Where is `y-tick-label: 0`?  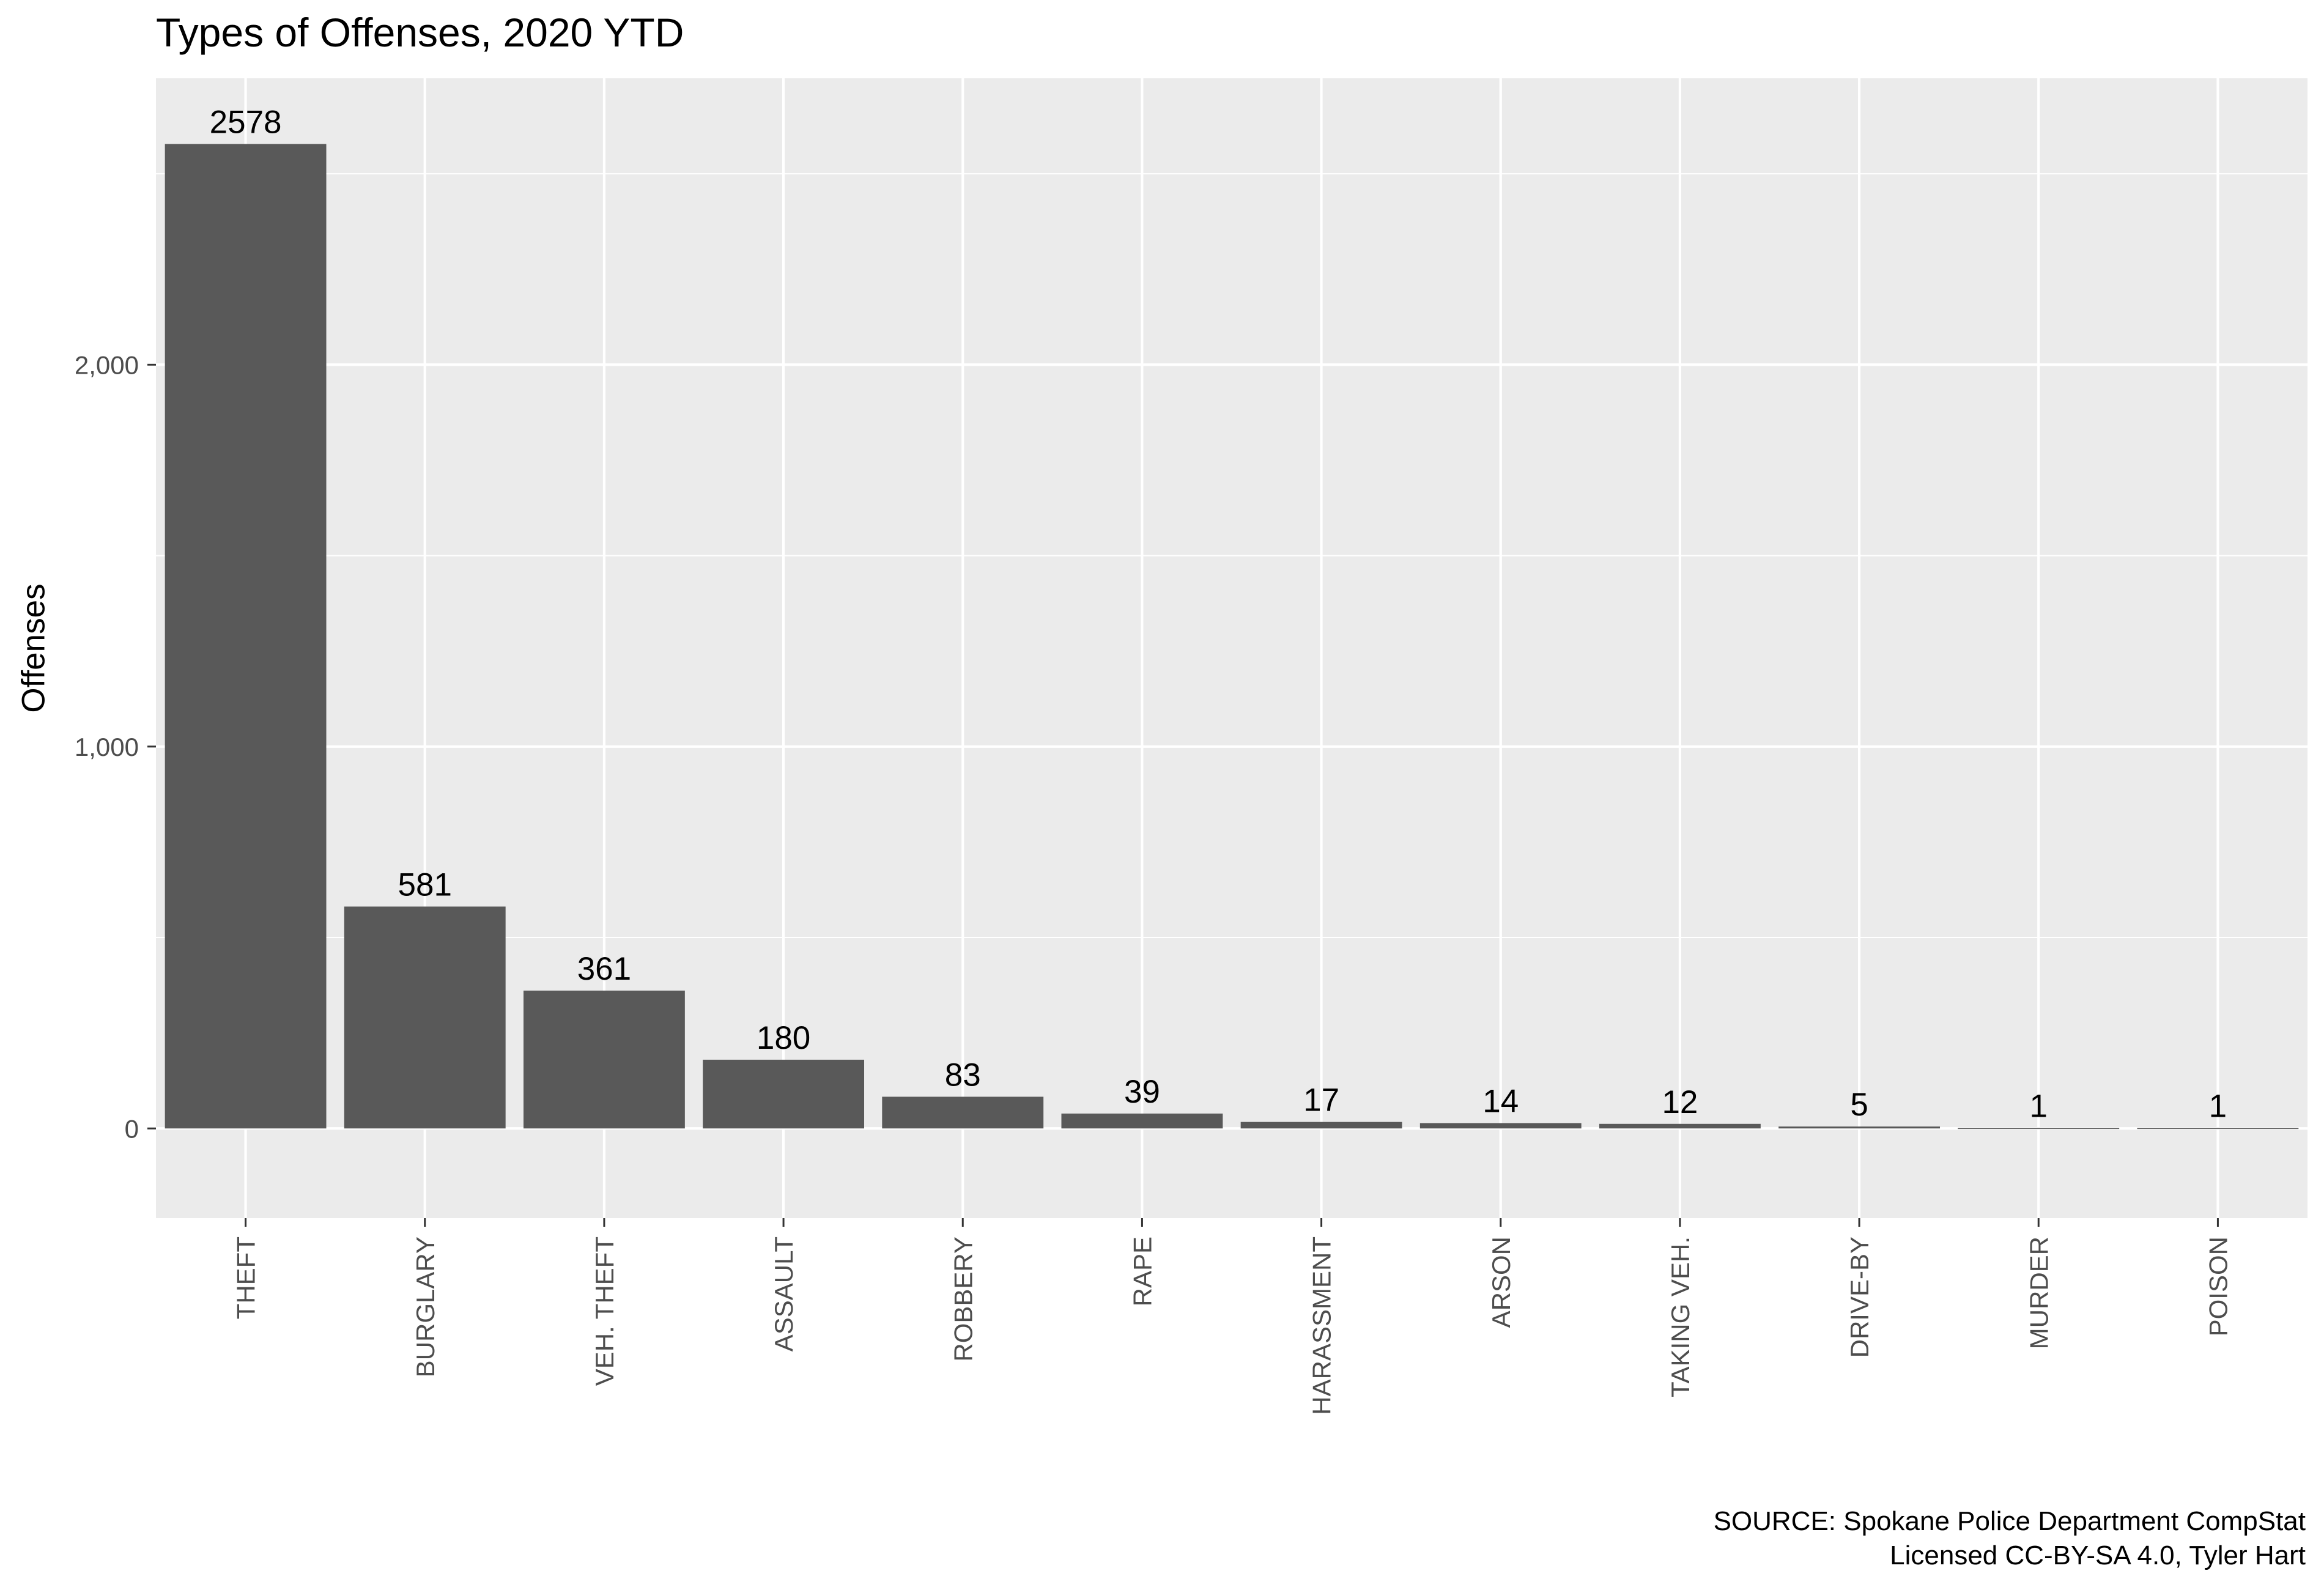 y-tick-label: 0 is located at coordinates (132, 1129).